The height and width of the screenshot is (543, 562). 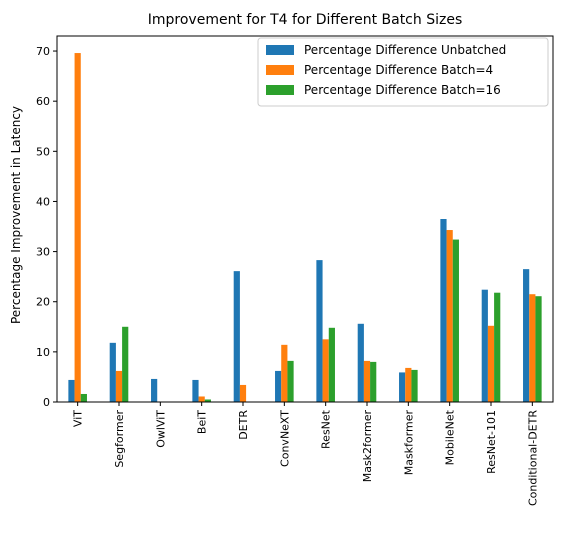 What do you see at coordinates (284, 438) in the screenshot?
I see `x-tick-label: ConvNeXT` at bounding box center [284, 438].